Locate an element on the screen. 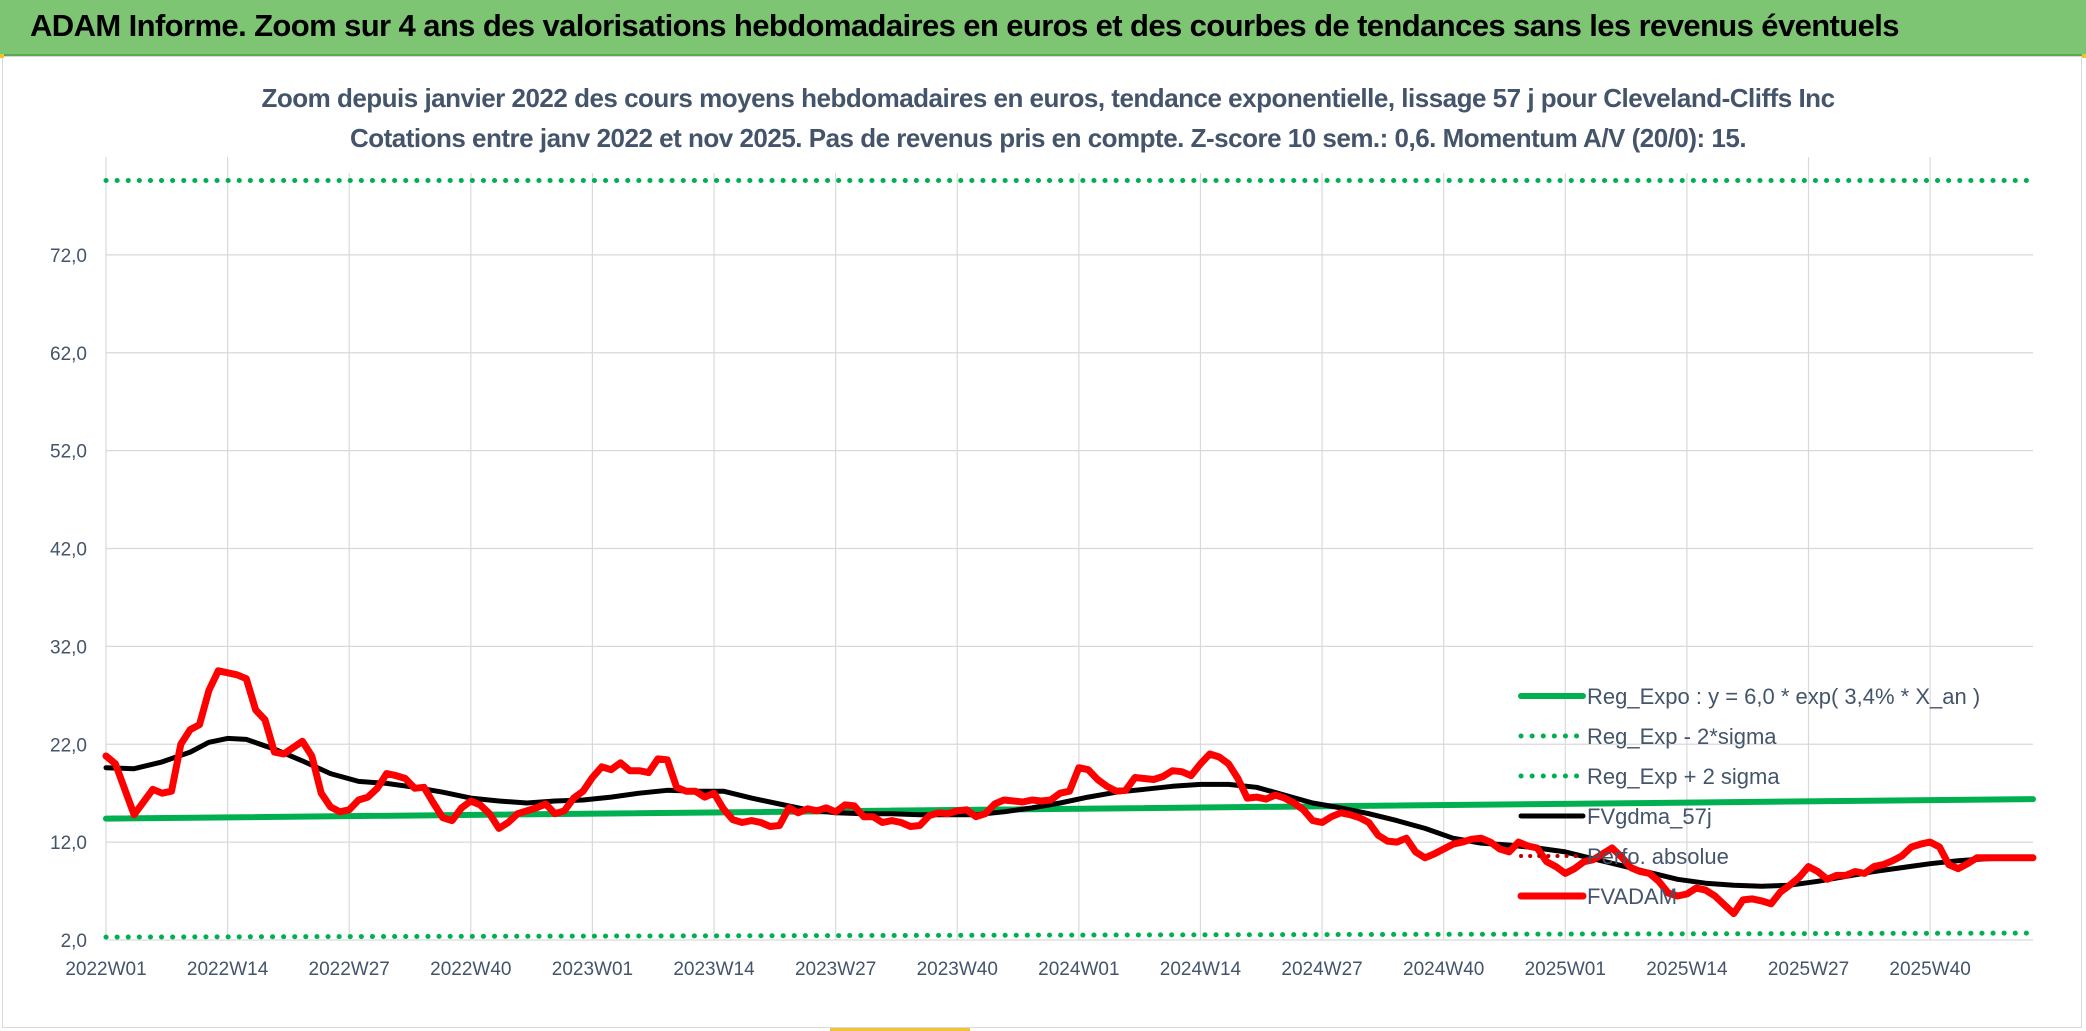 The width and height of the screenshot is (2086, 1031). x-tick-label: 2022W01 is located at coordinates (105, 969).